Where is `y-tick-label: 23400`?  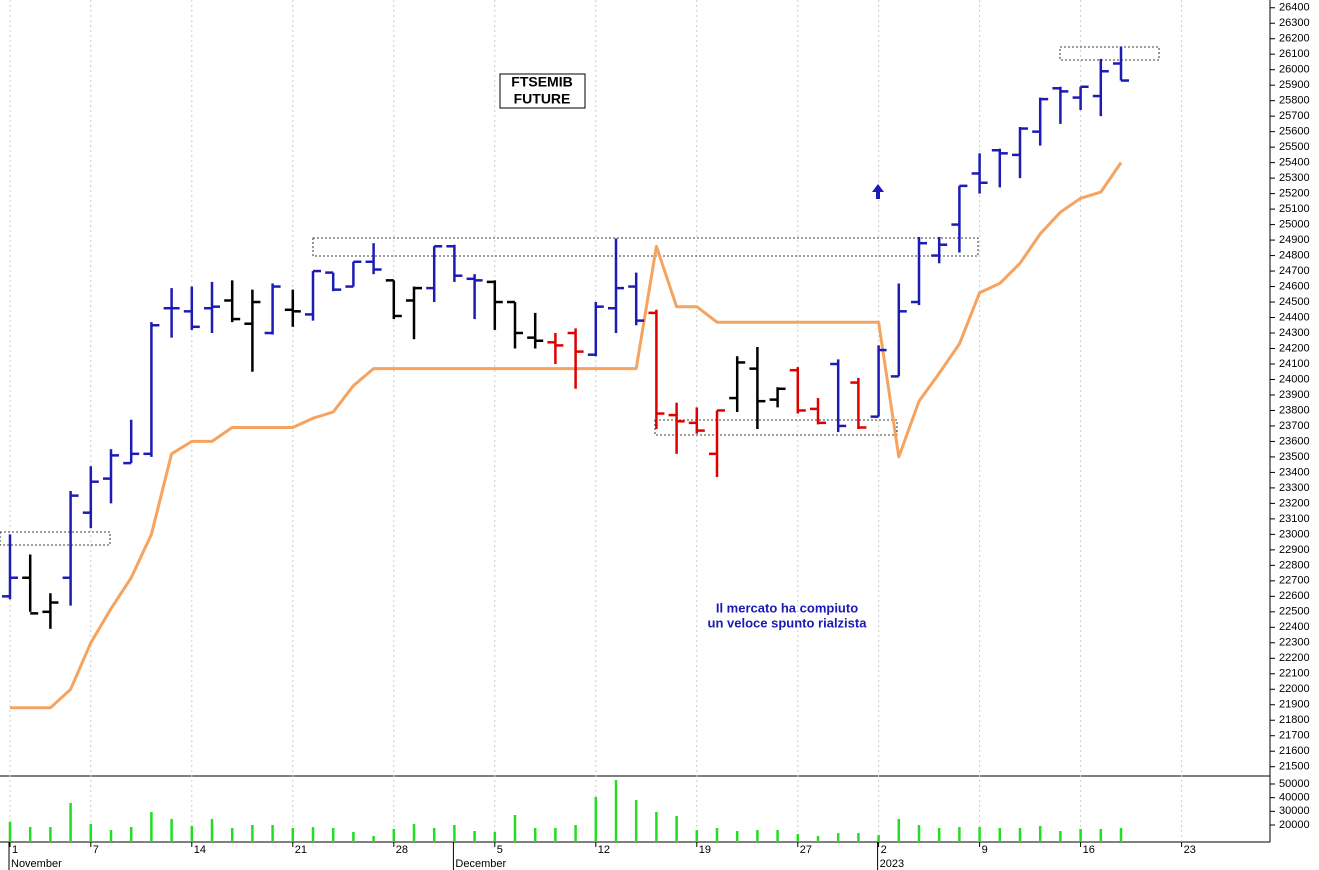
y-tick-label: 23400 is located at coordinates (1294, 472).